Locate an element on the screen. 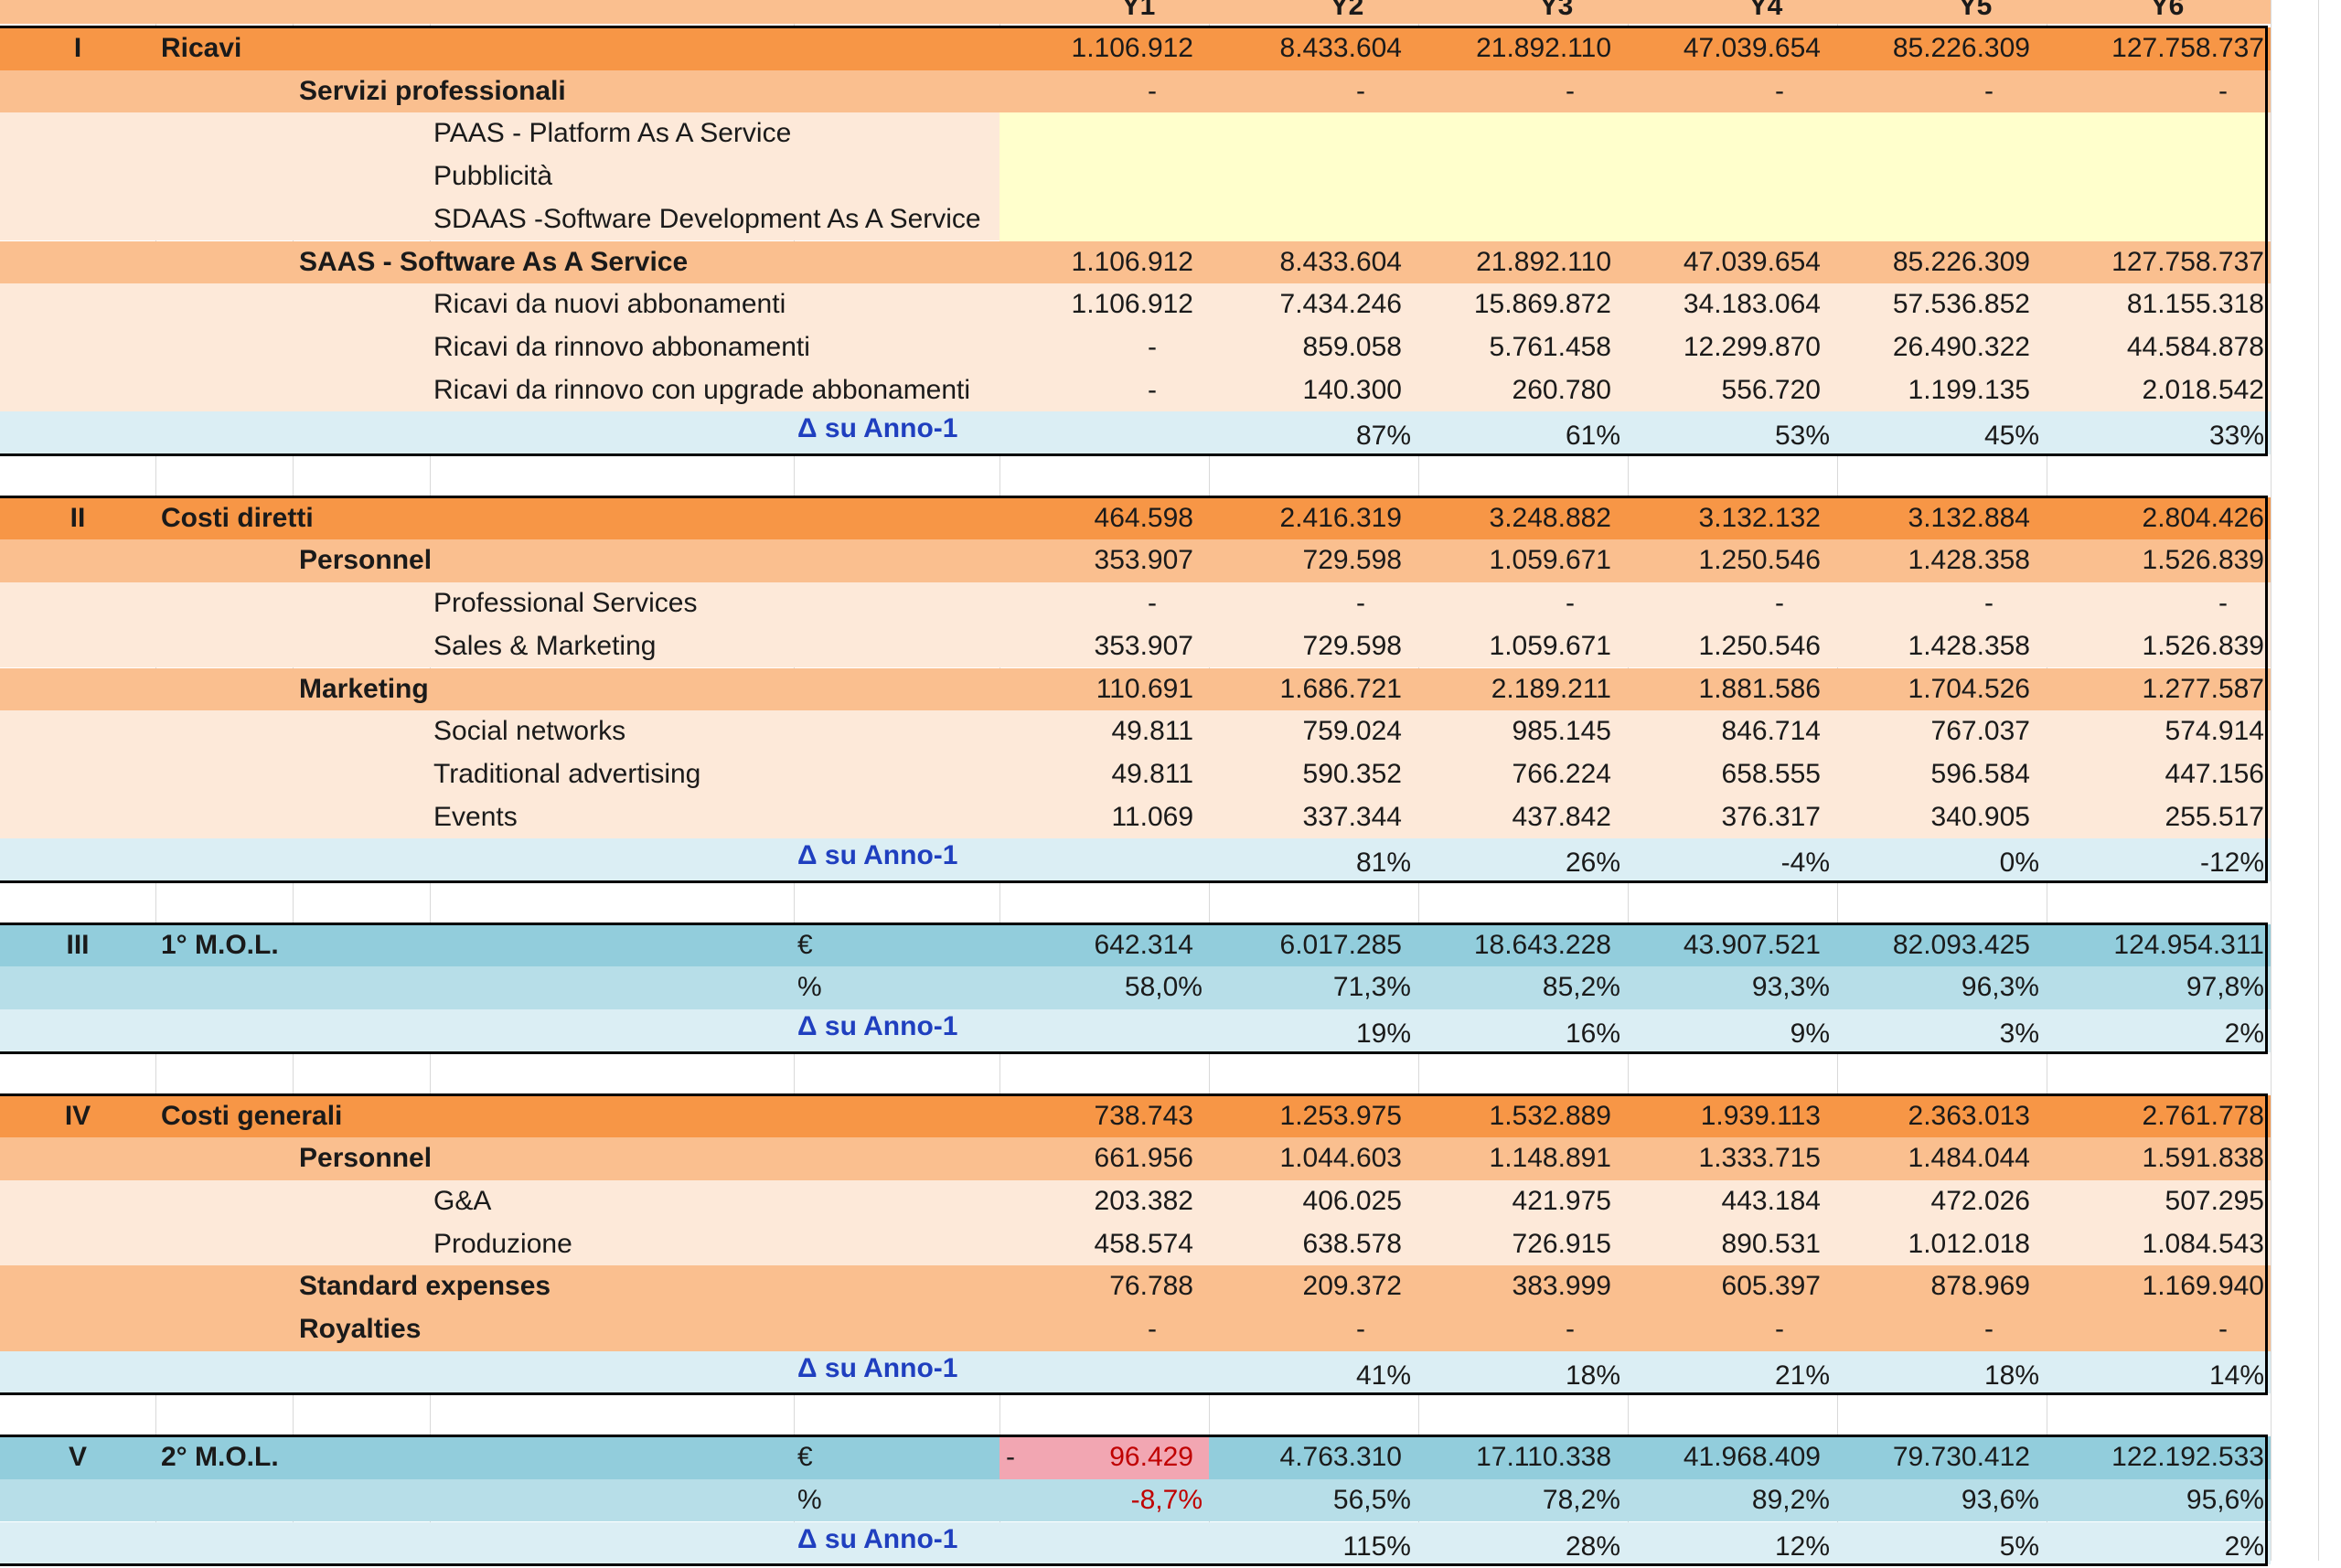 The height and width of the screenshot is (1568, 2341). line-item-value-y6: 127.758.737 is located at coordinates (2155, 262).